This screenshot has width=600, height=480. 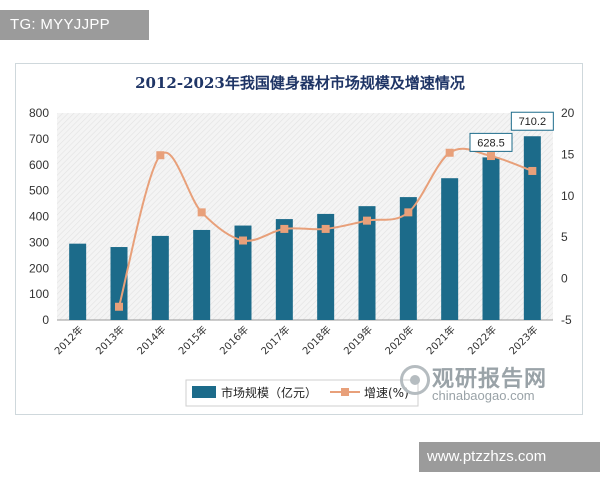 I want to click on chart-legend: 市场规模（亿元） 增速(%), so click(x=302, y=393).